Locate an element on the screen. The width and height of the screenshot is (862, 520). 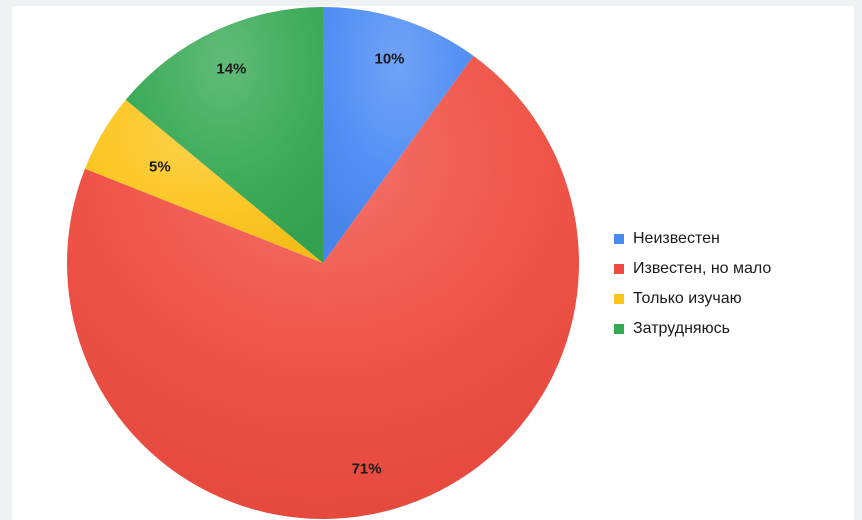
legend-item-unsure: Затрудняюсь is located at coordinates (692, 329).